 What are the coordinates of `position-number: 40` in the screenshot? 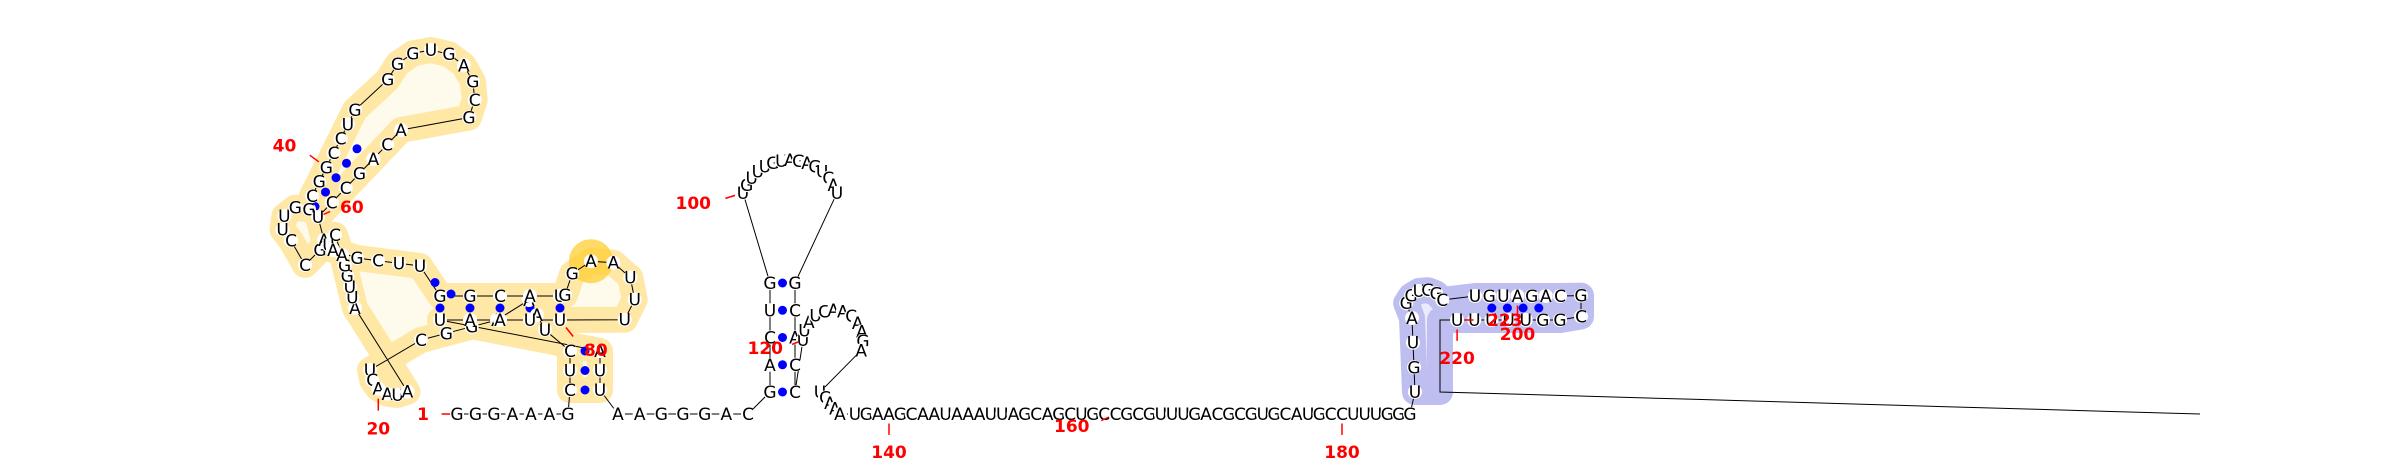 It's located at (285, 146).